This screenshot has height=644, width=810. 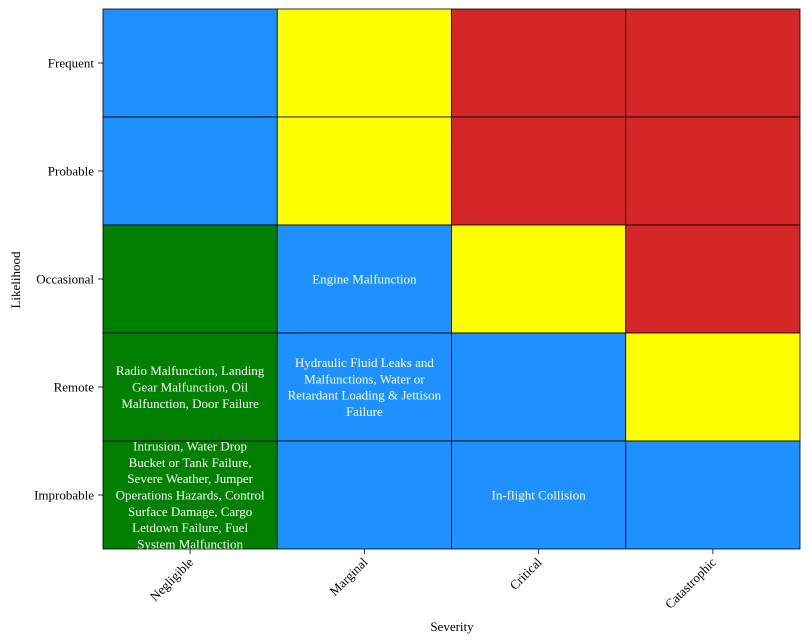 I want to click on cell-frequent-negligible, so click(x=190, y=63).